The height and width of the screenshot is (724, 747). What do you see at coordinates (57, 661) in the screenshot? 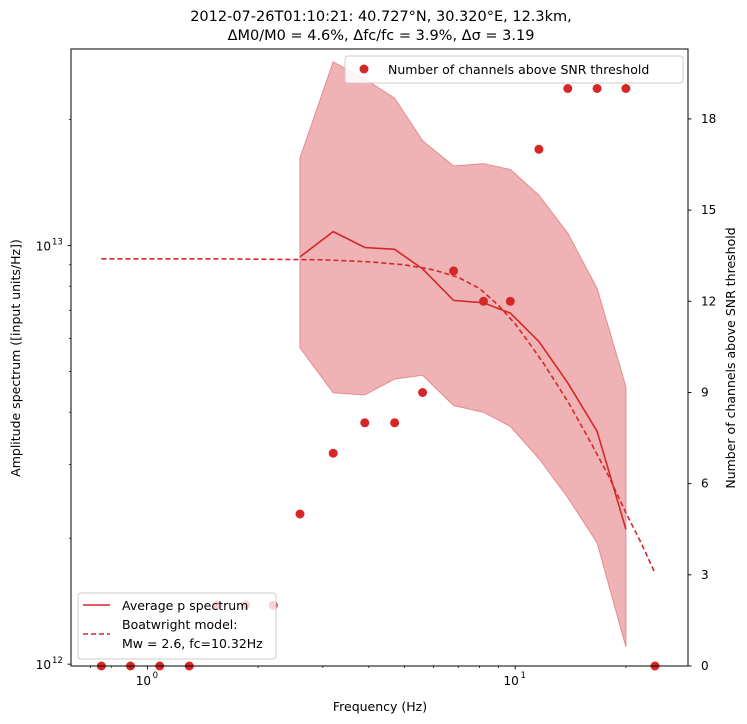
I see `y-left-tick-exponent: 12` at bounding box center [57, 661].